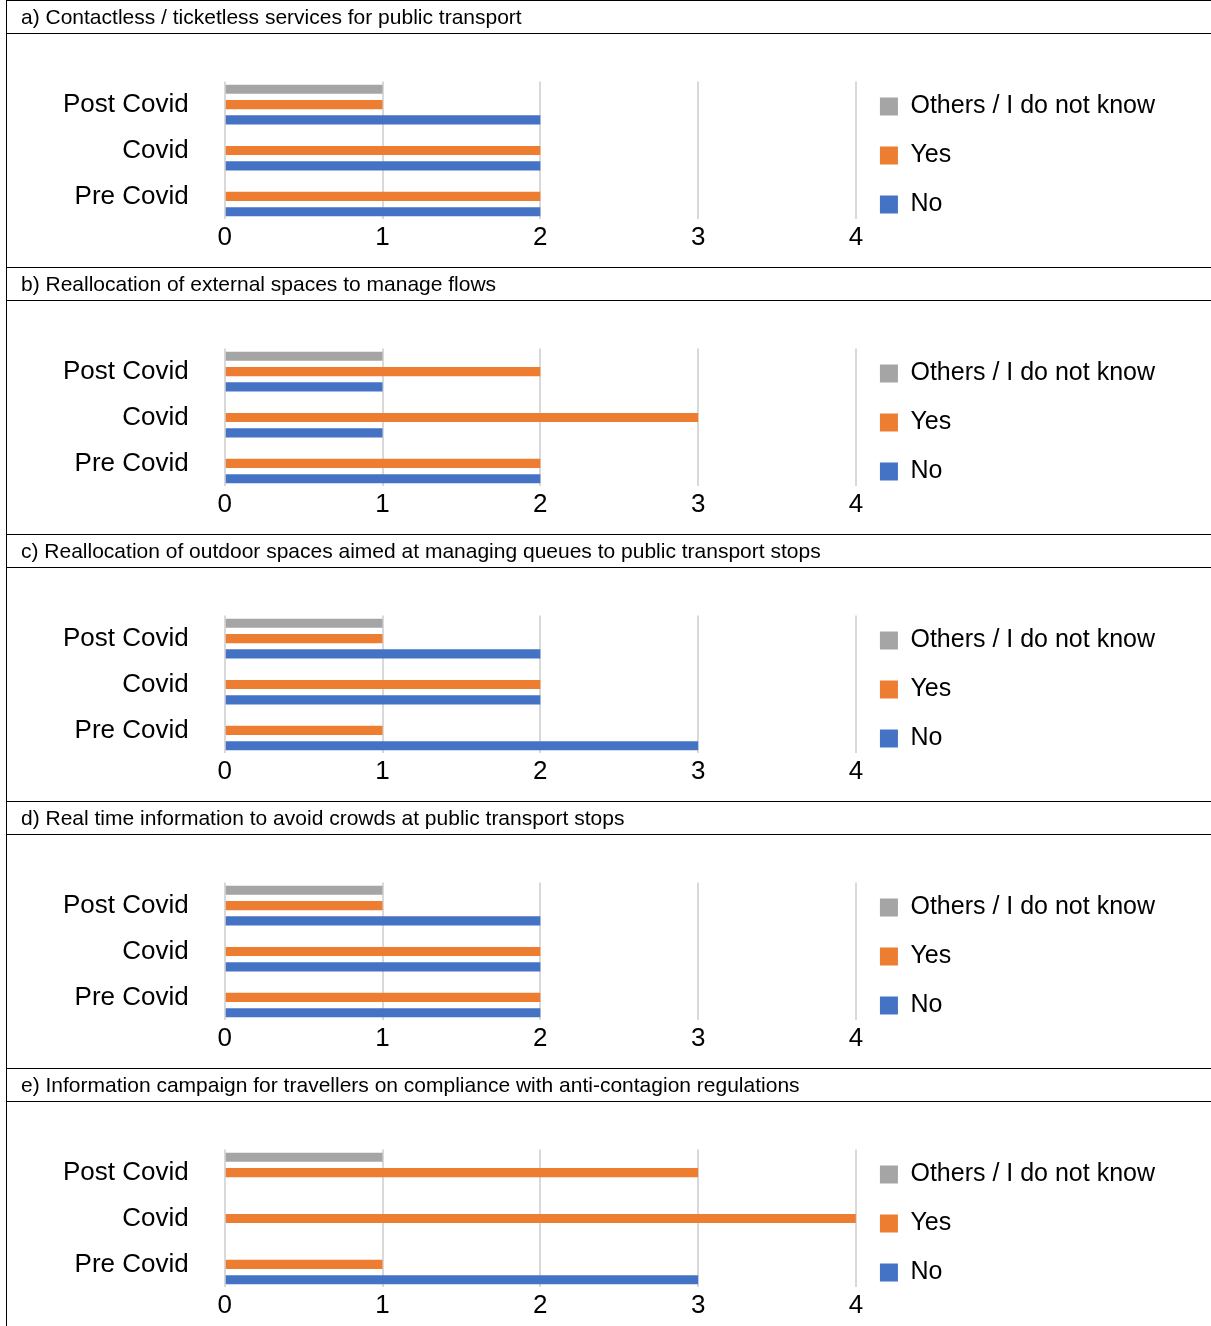 The width and height of the screenshot is (1211, 1326). What do you see at coordinates (609, 551) in the screenshot?
I see `chart-title: c) Reallocation of outdoor spaces aimed at managing queues to public transport stops` at bounding box center [609, 551].